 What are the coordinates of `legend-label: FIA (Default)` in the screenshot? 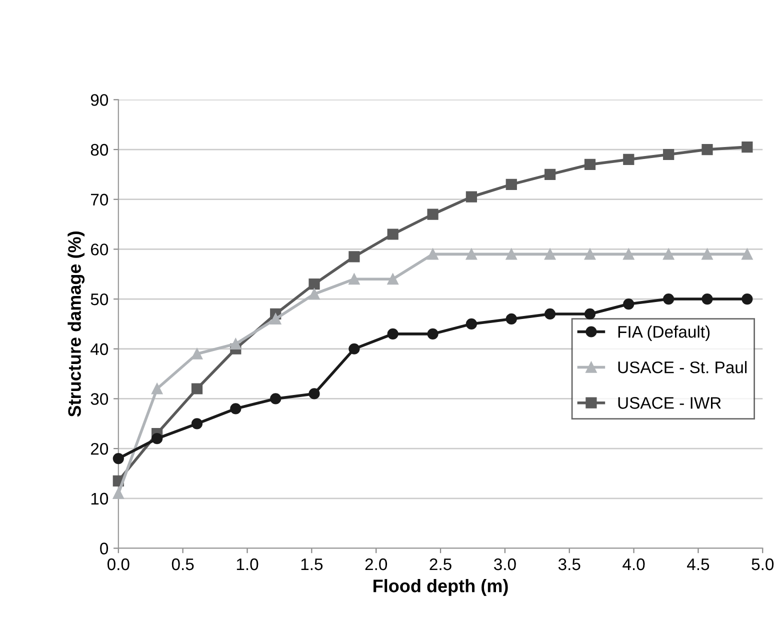 It's located at (664, 334).